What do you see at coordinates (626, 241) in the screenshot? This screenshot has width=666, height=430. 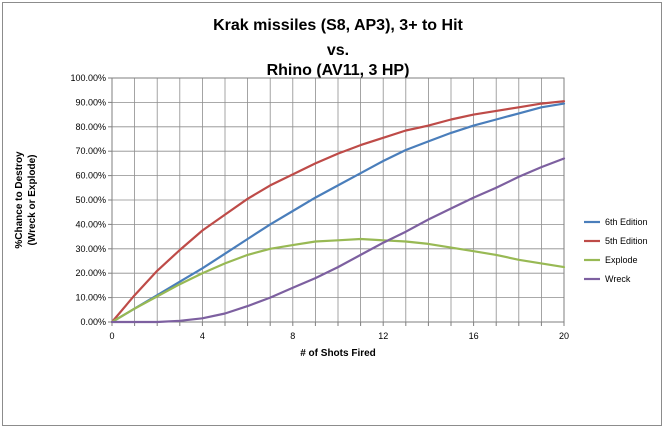 I see `legend-label-5th-edition: 5th Edition` at bounding box center [626, 241].